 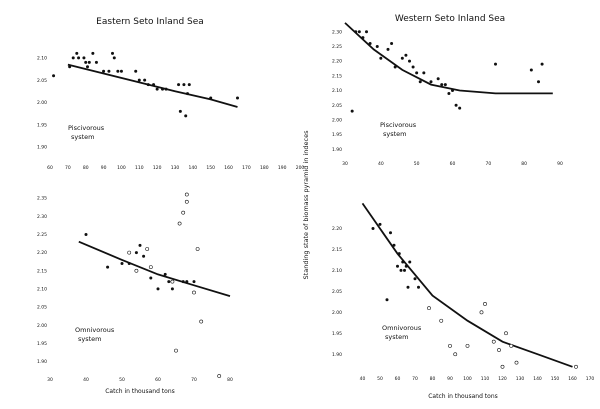 What do you see at coordinates (463, 396) in the screenshot?
I see `x-axis-label-right: Catch in thousand tons` at bounding box center [463, 396].